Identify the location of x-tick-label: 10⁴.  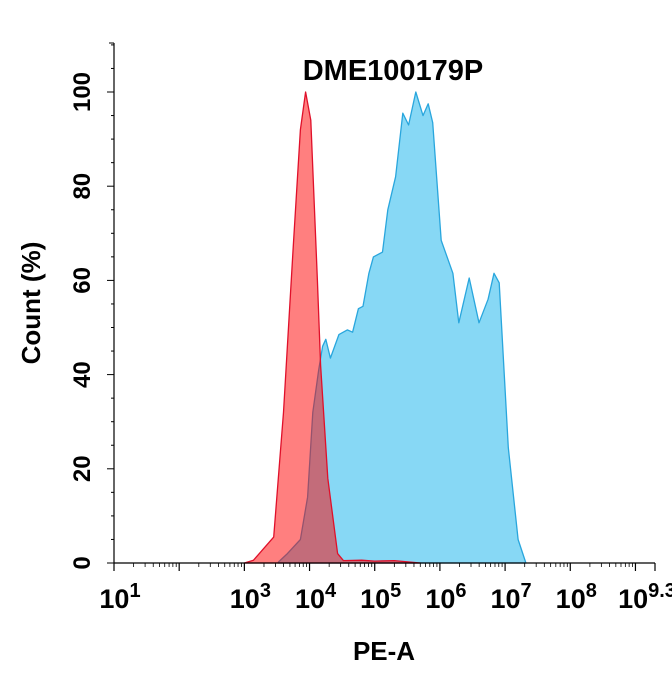
(316, 597).